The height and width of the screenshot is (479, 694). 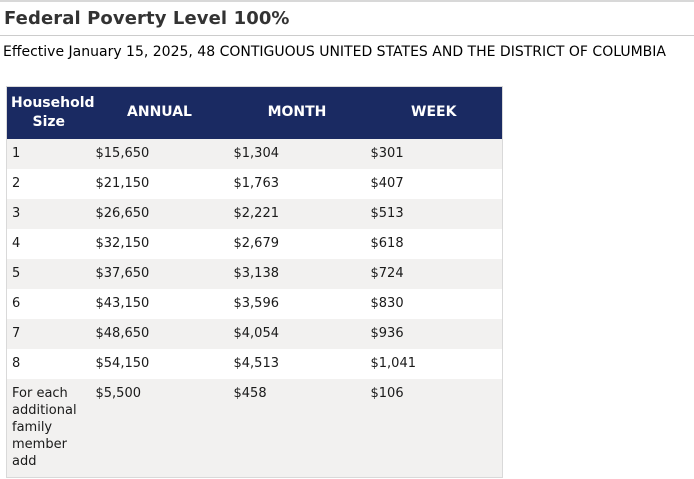 I want to click on month-cell: $4,054, so click(x=256, y=333).